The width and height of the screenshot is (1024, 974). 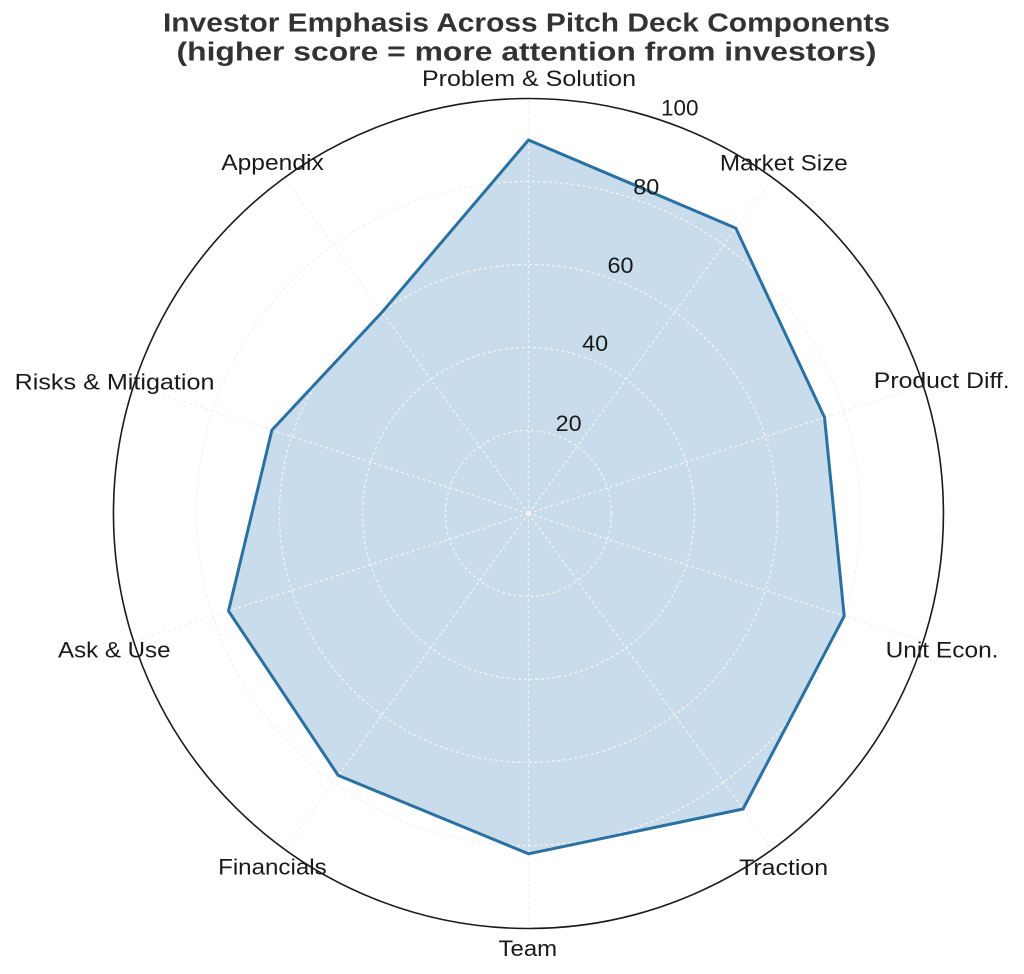 What do you see at coordinates (942, 650) in the screenshot?
I see `svg-text: Unit Econ.` at bounding box center [942, 650].